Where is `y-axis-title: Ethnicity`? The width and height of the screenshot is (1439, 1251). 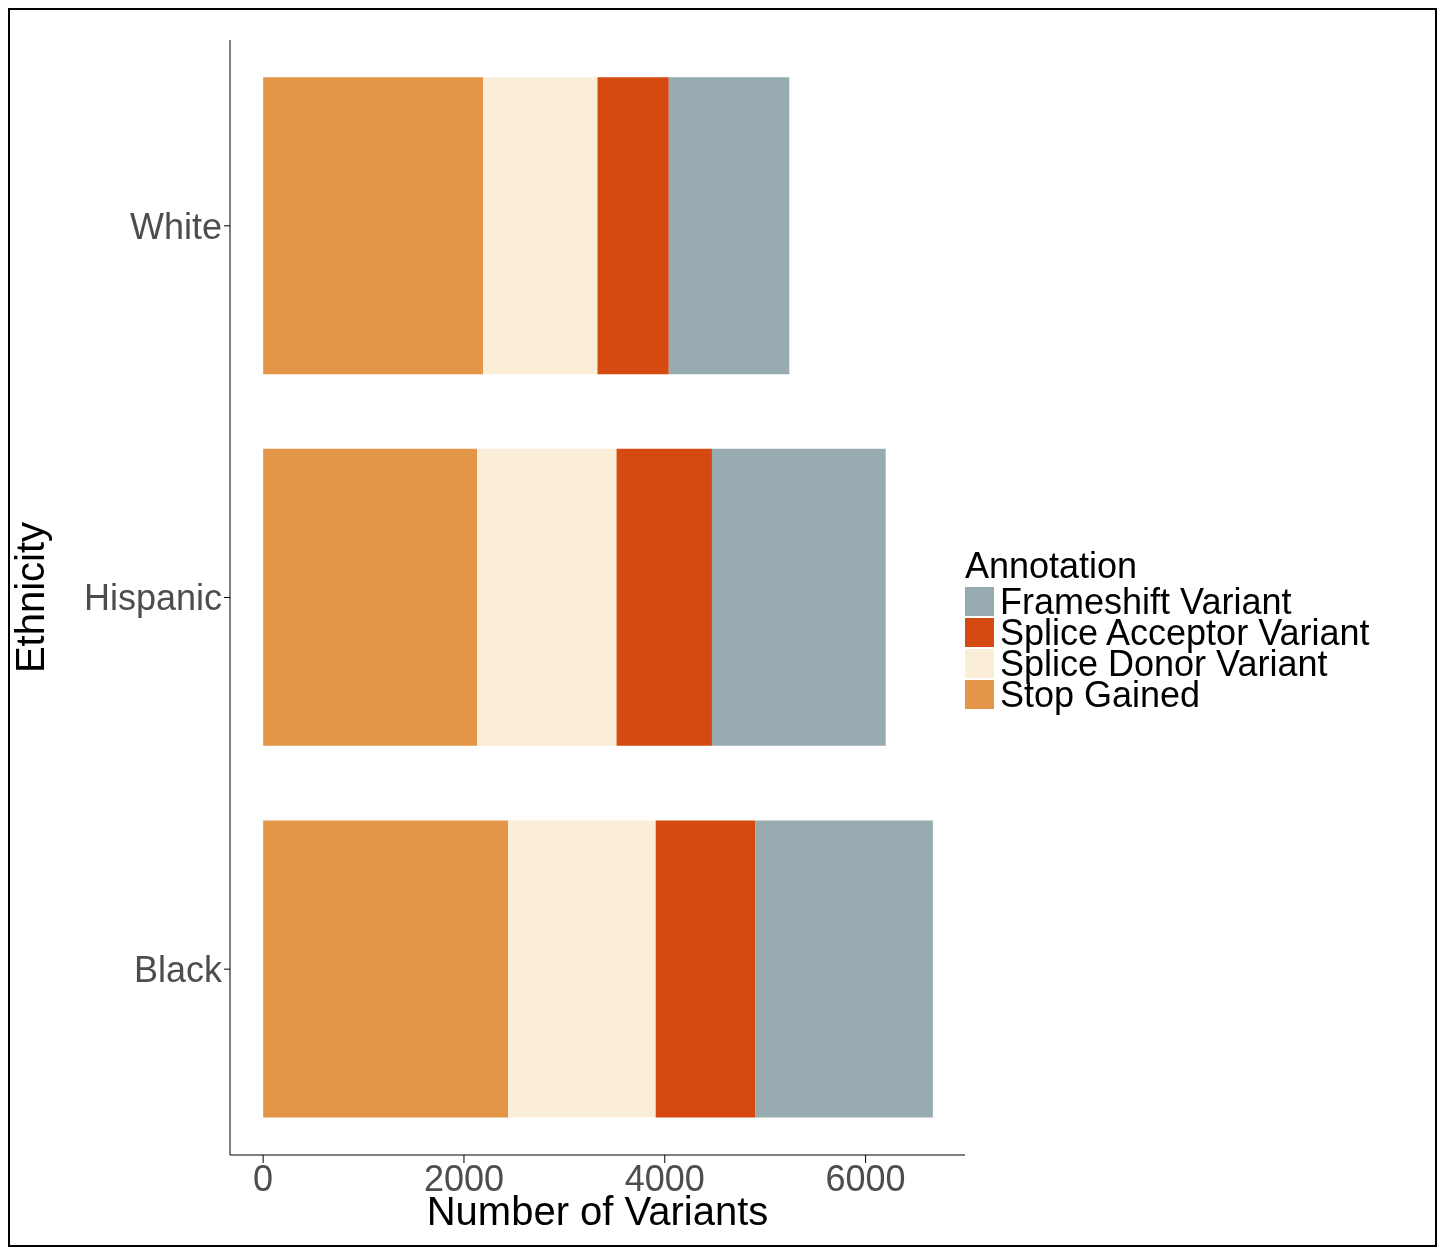
y-axis-title: Ethnicity is located at coordinates (30, 597).